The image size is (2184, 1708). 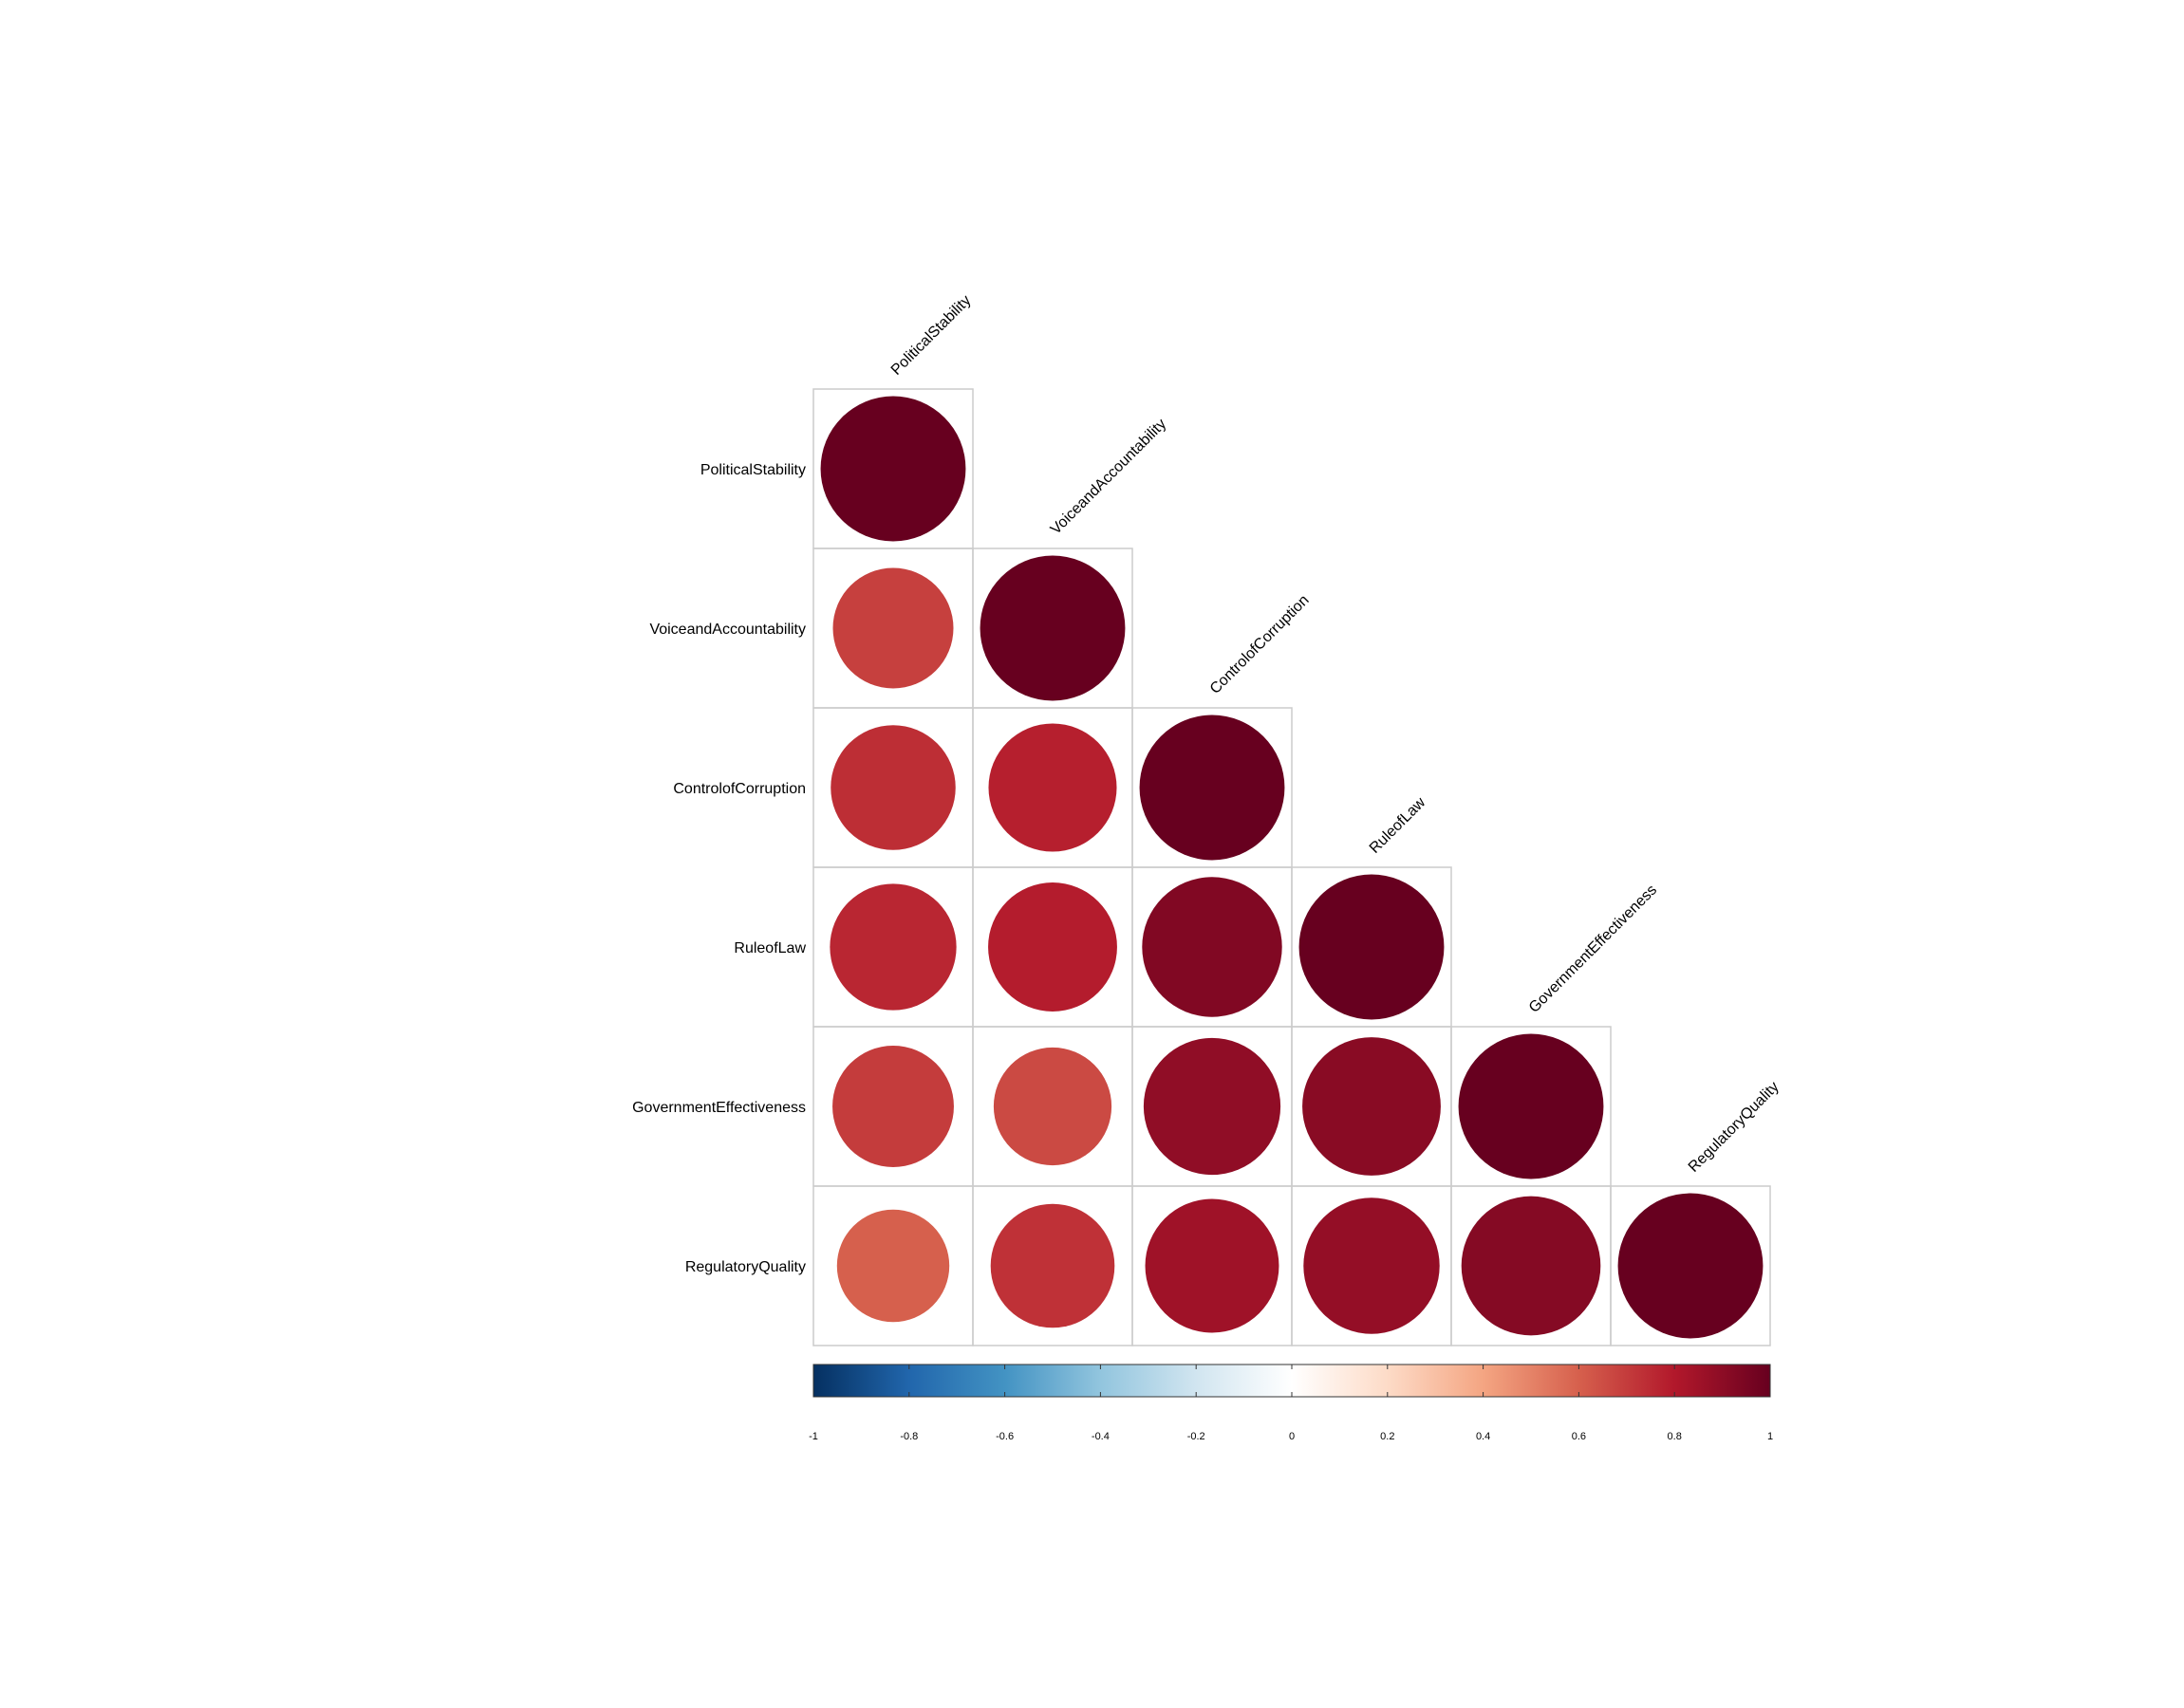 What do you see at coordinates (1291, 1381) in the screenshot?
I see `colorbar` at bounding box center [1291, 1381].